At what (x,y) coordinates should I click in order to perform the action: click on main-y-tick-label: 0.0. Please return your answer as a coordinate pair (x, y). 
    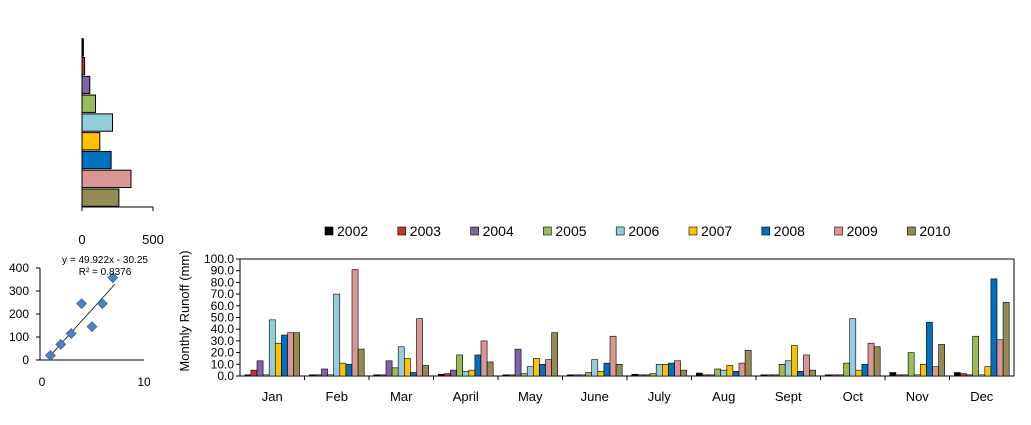
    Looking at the image, I should click on (225, 376).